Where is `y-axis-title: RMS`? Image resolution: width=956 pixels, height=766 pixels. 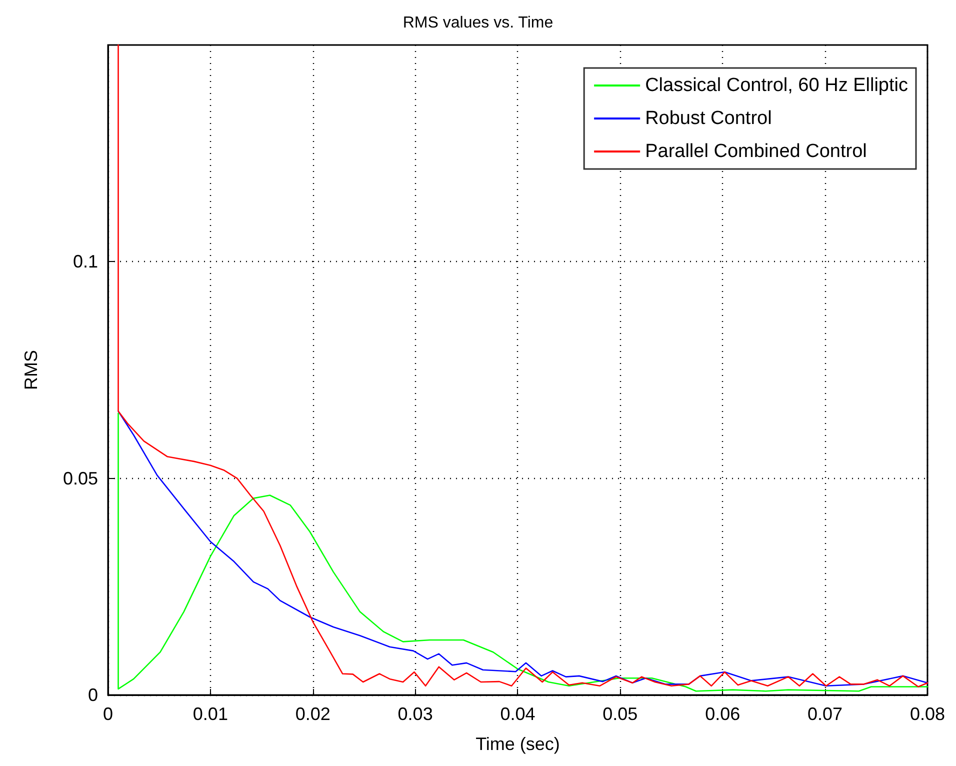
y-axis-title: RMS is located at coordinates (31, 370).